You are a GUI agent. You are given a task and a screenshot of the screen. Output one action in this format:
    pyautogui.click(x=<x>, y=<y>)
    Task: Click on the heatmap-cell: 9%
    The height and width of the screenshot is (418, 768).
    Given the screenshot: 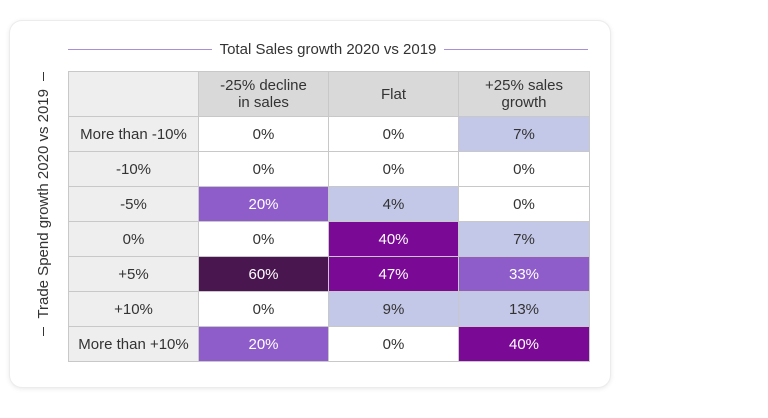 What is the action you would take?
    pyautogui.click(x=393, y=309)
    